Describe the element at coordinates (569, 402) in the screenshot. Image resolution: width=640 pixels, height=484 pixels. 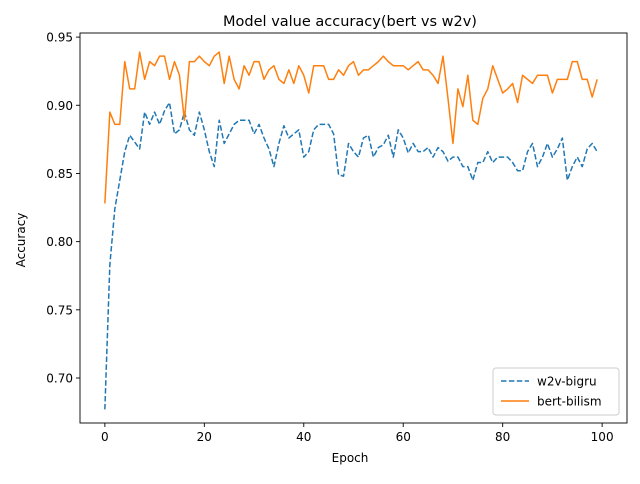
I see `legend-label: bert-bilism` at that location.